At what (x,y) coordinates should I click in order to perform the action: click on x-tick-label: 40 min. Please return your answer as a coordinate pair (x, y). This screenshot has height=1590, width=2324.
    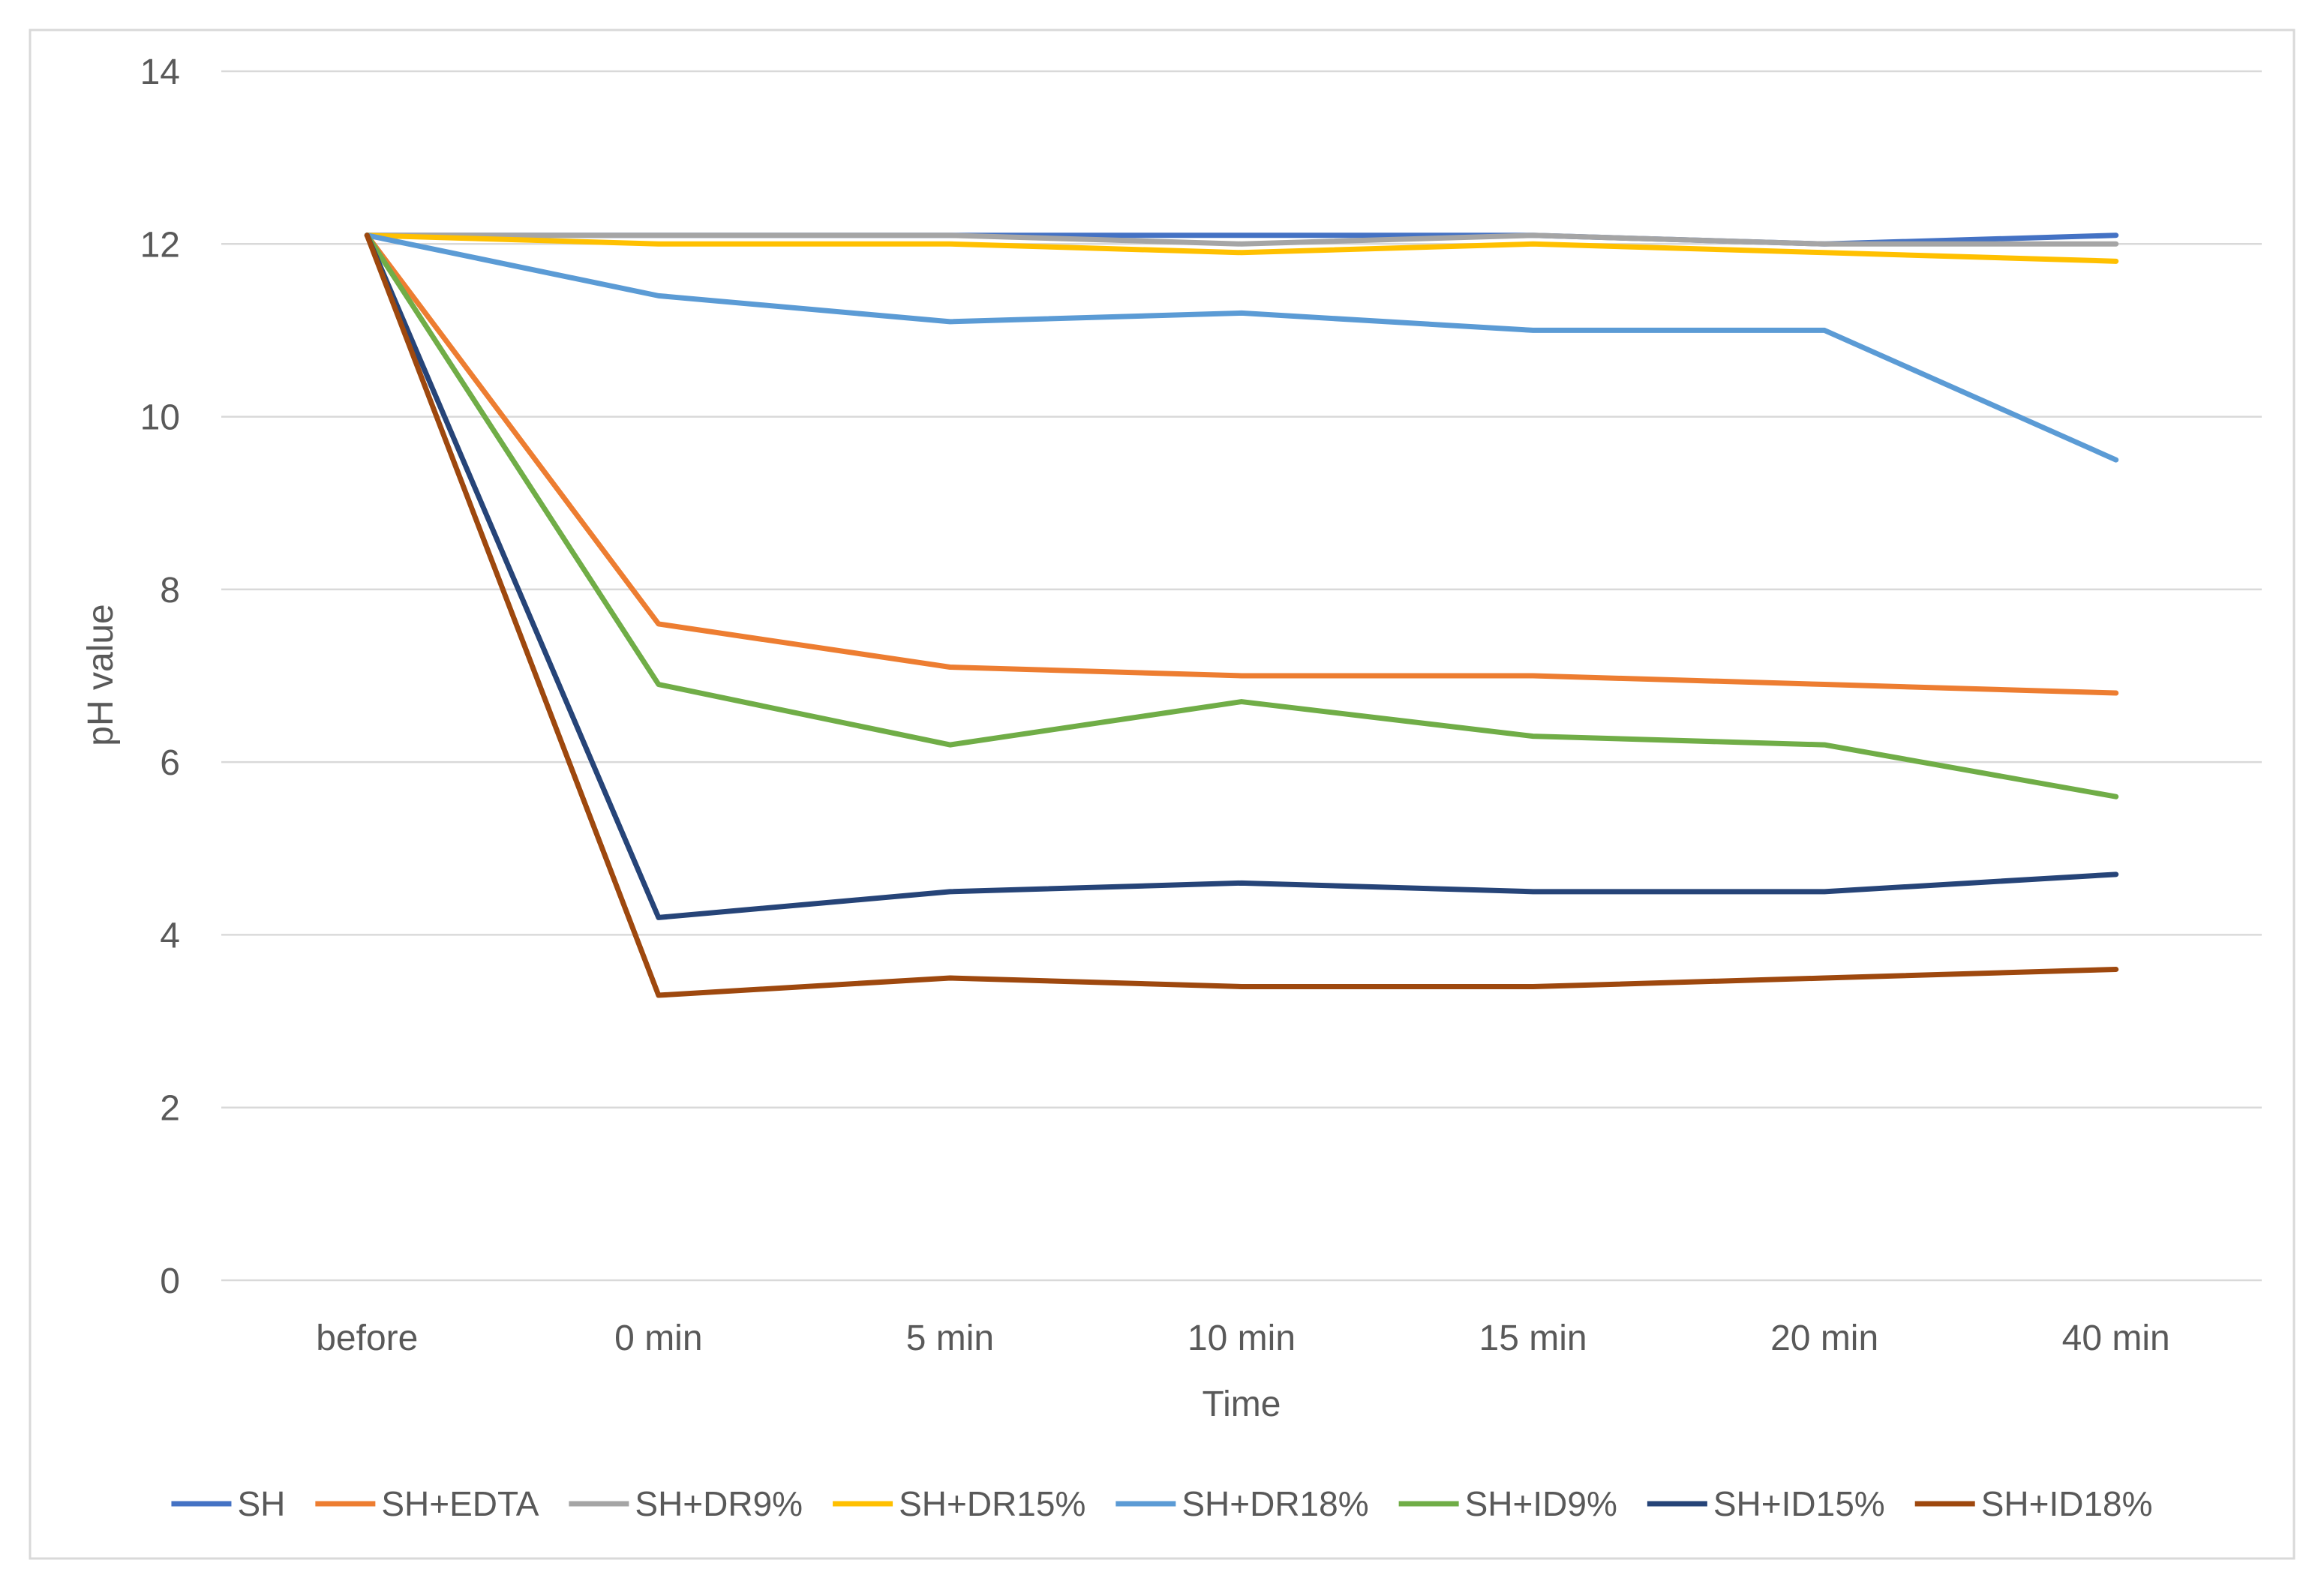
    Looking at the image, I should click on (2116, 1338).